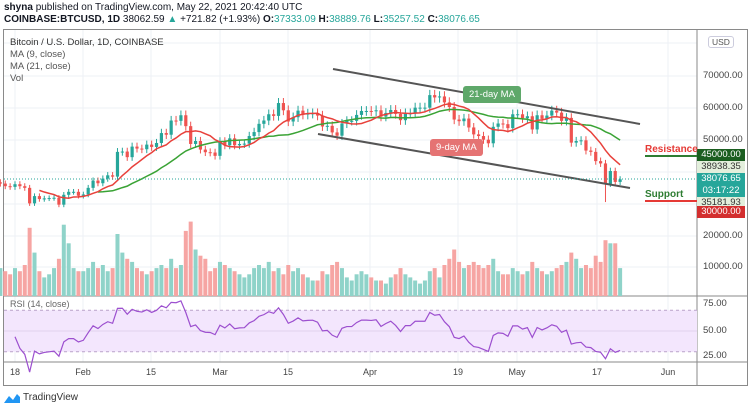  I want to click on currency-button: USD, so click(721, 42).